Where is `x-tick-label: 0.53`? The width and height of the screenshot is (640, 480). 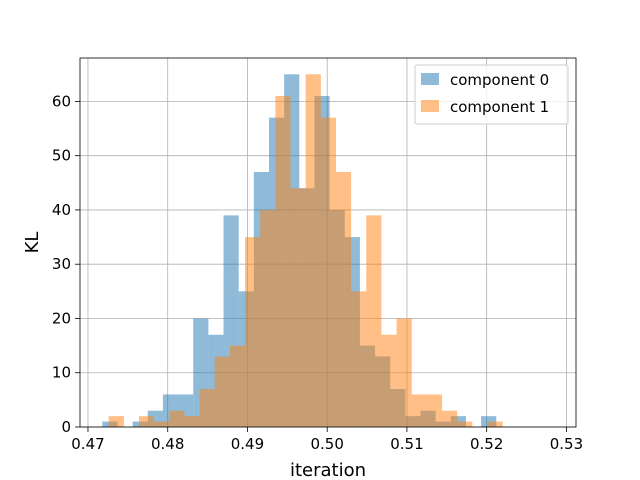
x-tick-label: 0.53 is located at coordinates (566, 444).